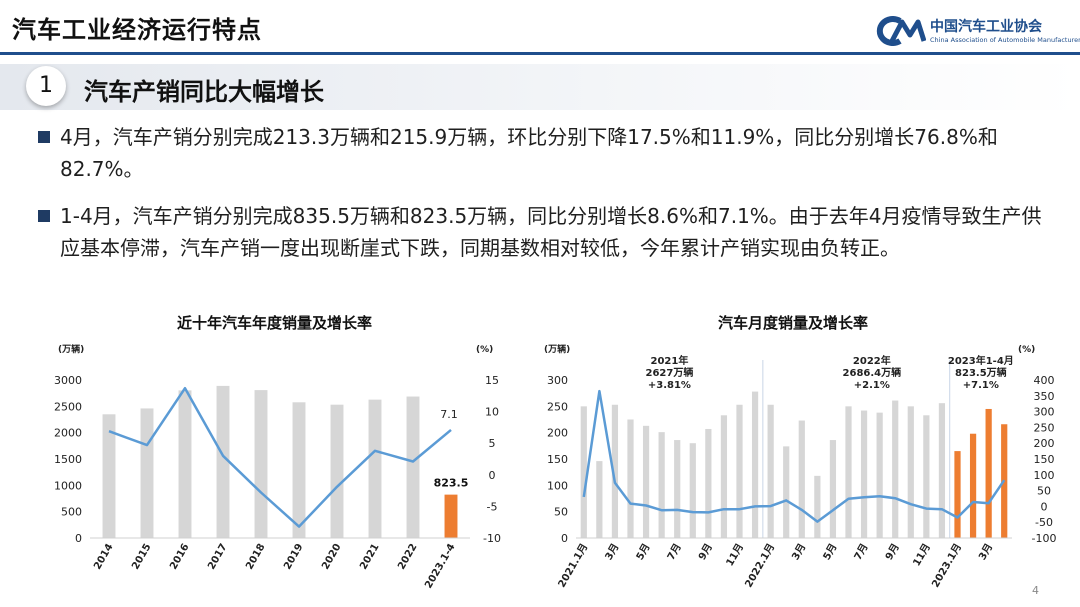 Image resolution: width=1080 pixels, height=607 pixels. Describe the element at coordinates (1035, 590) in the screenshot. I see `page-number: 4` at that location.